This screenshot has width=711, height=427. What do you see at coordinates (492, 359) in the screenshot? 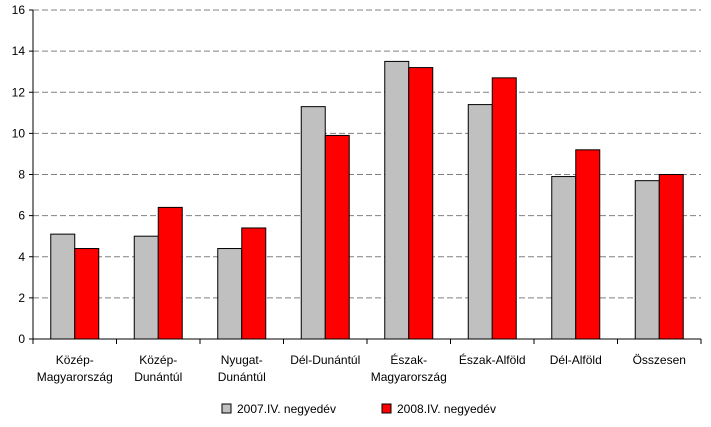
I see `x-category-label: Észak-Alföld` at bounding box center [492, 359].